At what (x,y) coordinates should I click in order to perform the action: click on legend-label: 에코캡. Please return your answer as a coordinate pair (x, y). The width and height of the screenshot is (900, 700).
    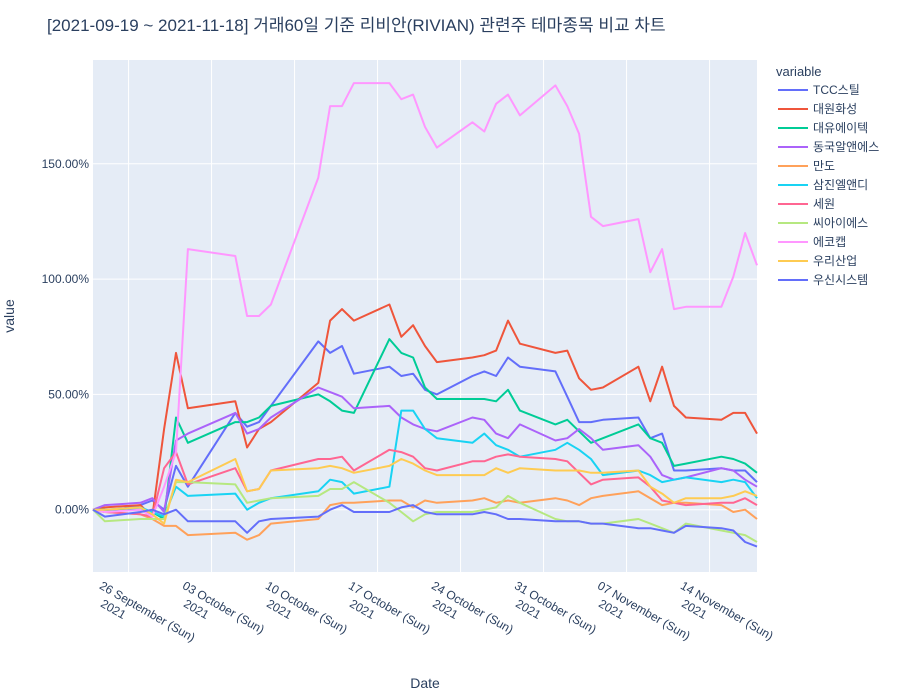
    Looking at the image, I should click on (829, 242).